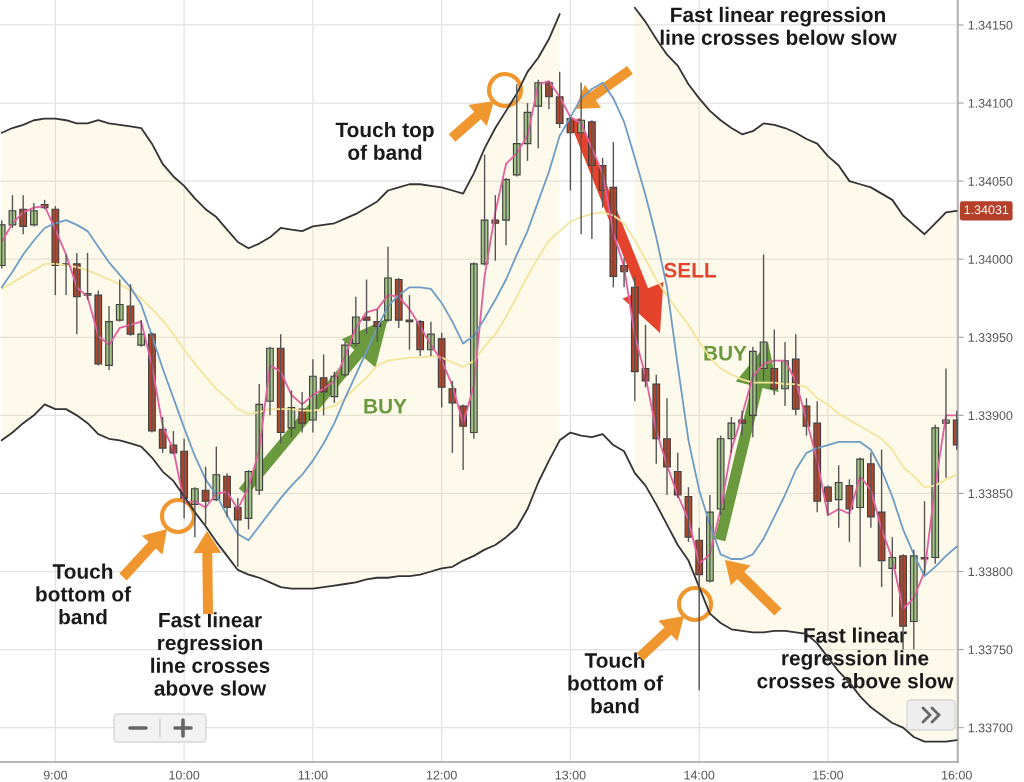  I want to click on x-tick-label: 14:00, so click(699, 775).